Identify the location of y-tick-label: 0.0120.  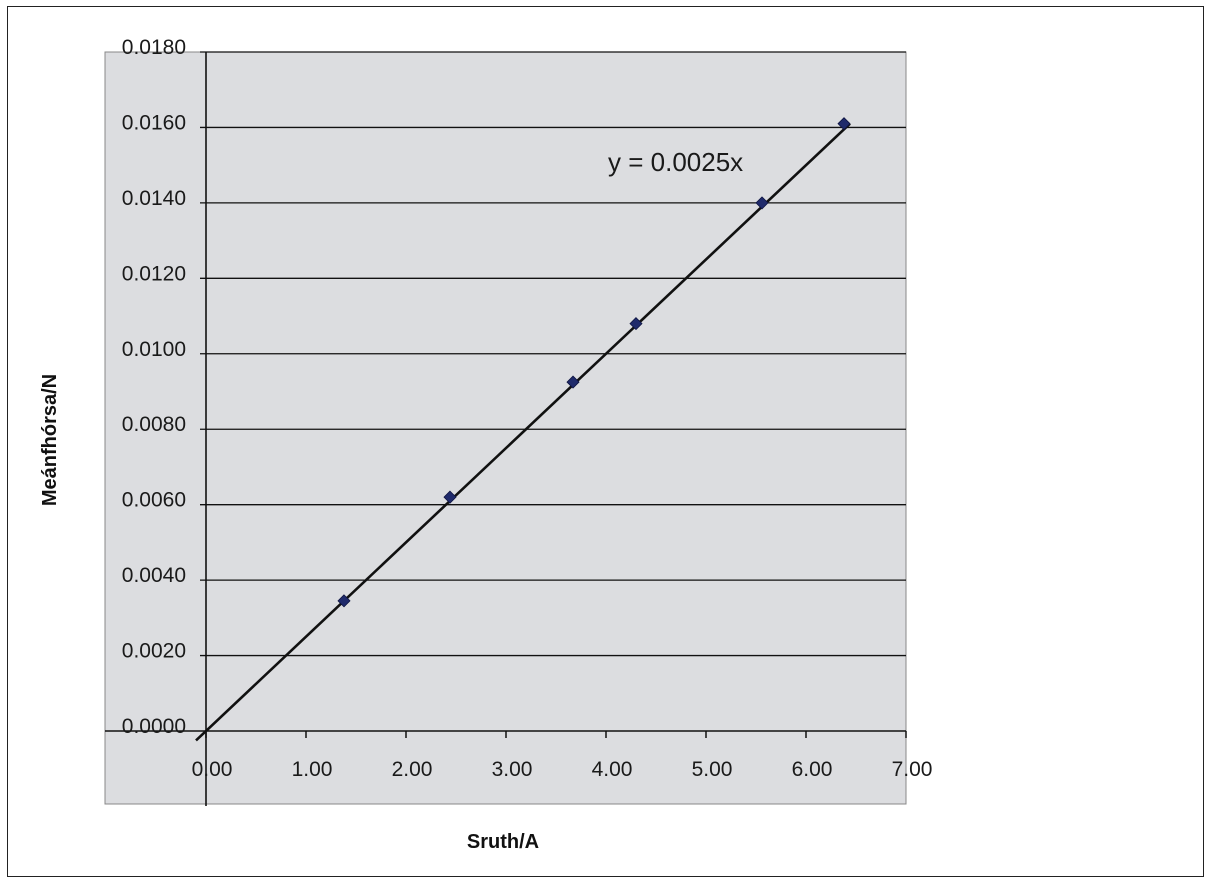
(154, 273).